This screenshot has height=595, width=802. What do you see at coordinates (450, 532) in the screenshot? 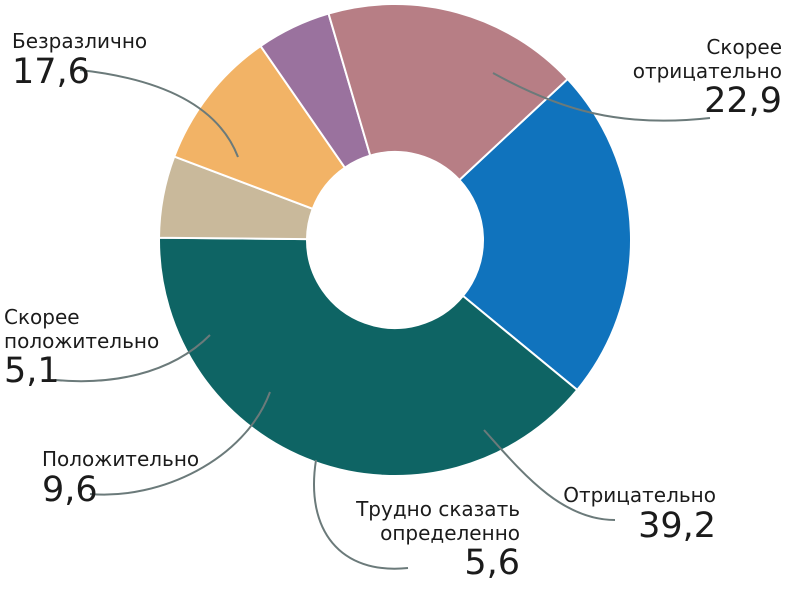
I see `slice-label: определенно` at bounding box center [450, 532].